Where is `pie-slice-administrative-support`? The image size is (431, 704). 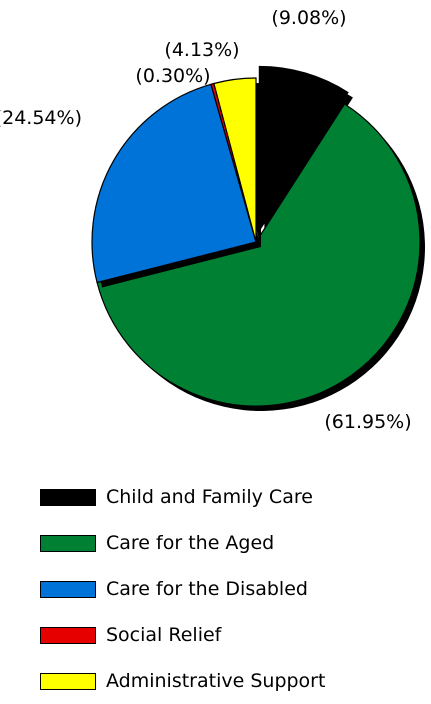 pie-slice-administrative-support is located at coordinates (235, 160).